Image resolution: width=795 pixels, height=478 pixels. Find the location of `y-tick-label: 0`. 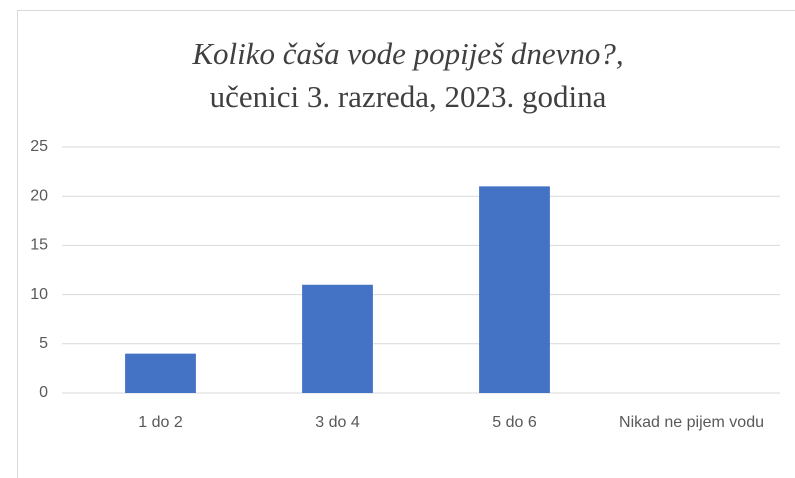

y-tick-label: 0 is located at coordinates (43, 392).